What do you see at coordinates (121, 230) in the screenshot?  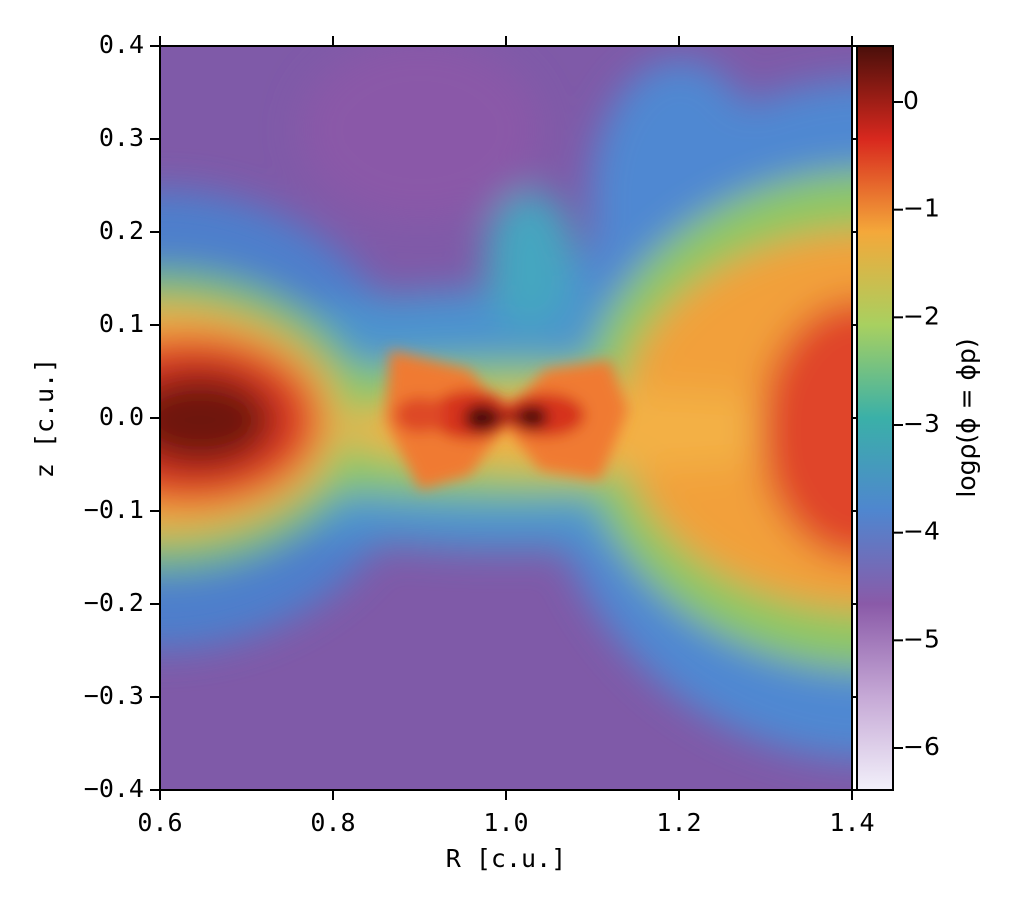 I see `y-tick-label: 0.2` at bounding box center [121, 230].